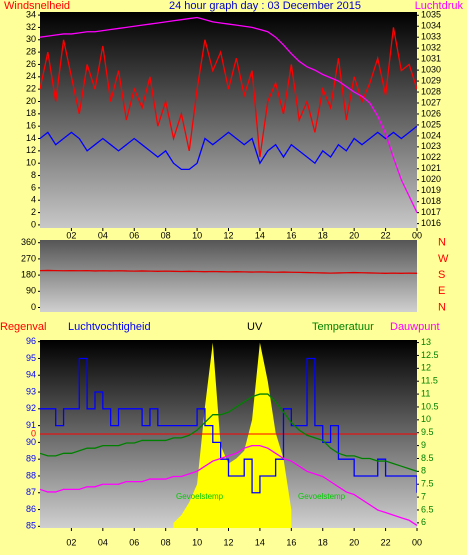 Image resolution: width=467 pixels, height=555 pixels. What do you see at coordinates (28, 242) in the screenshot?
I see `y-tick-label: 360` at bounding box center [28, 242].